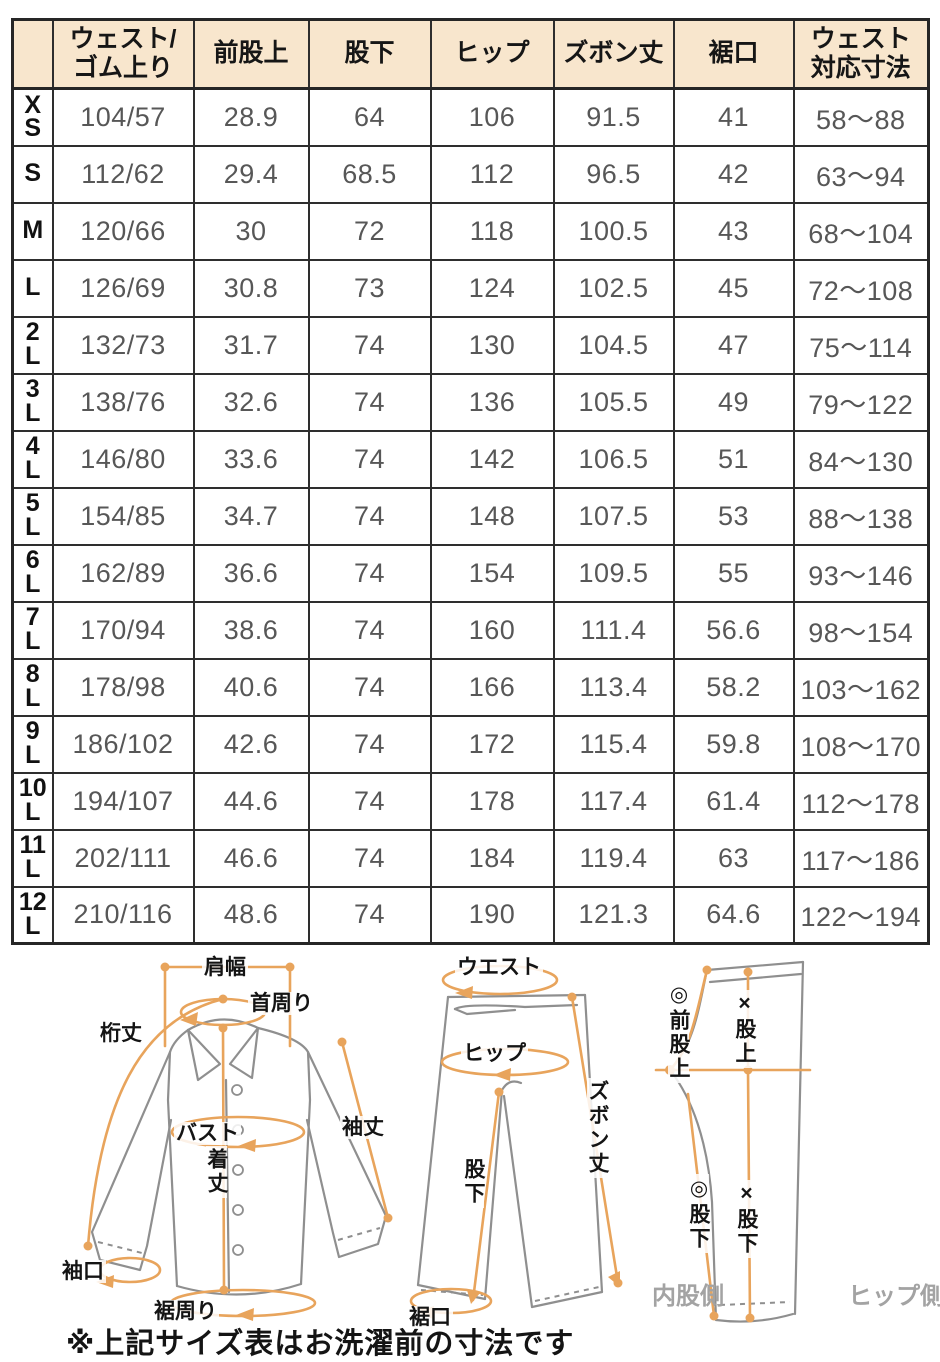 Image resolution: width=940 pixels, height=1362 pixels. Describe the element at coordinates (32, 858) in the screenshot. I see `size-label: 11 L` at that location.